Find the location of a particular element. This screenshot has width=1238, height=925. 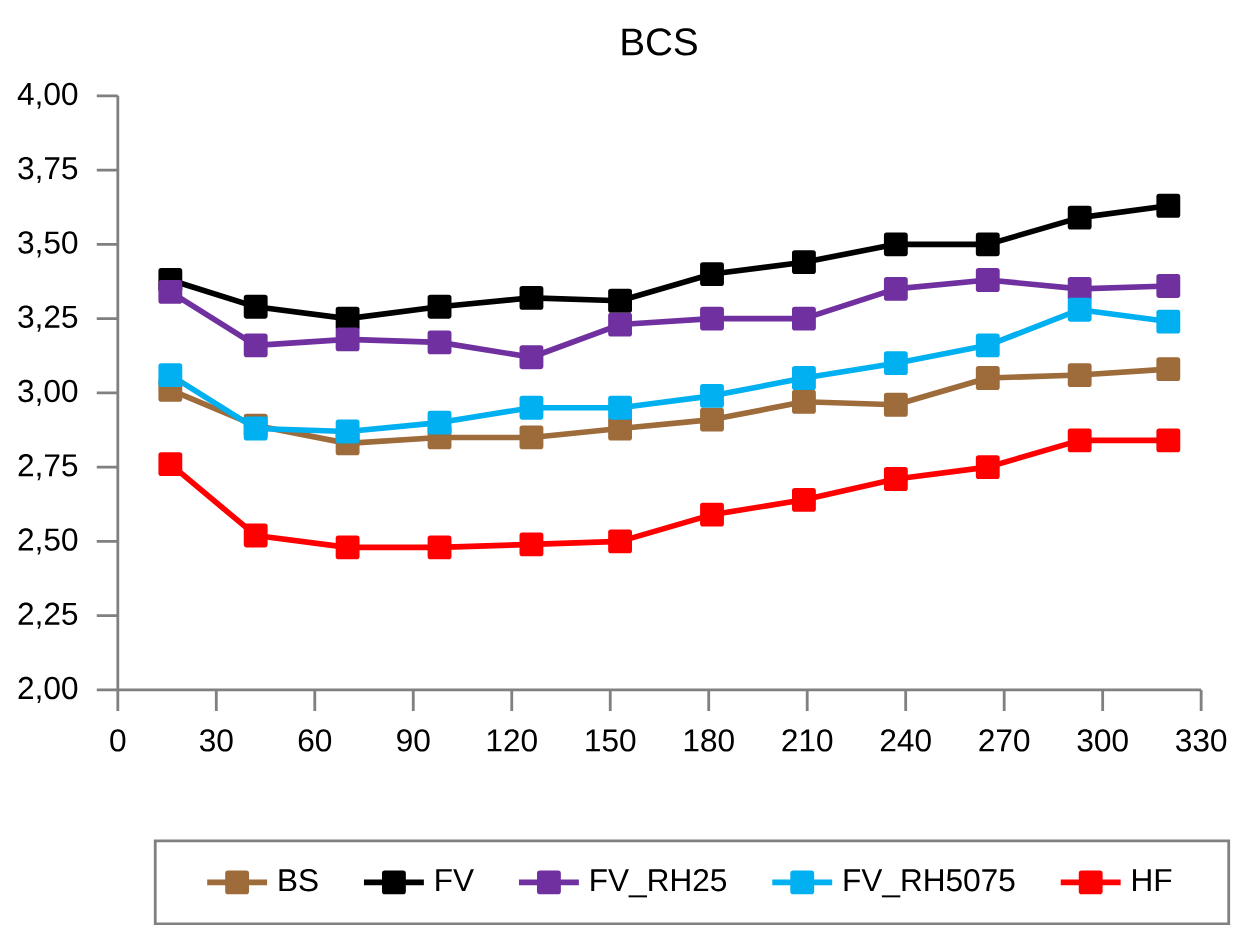

y-tick-label: 3,75 is located at coordinates (48, 169).